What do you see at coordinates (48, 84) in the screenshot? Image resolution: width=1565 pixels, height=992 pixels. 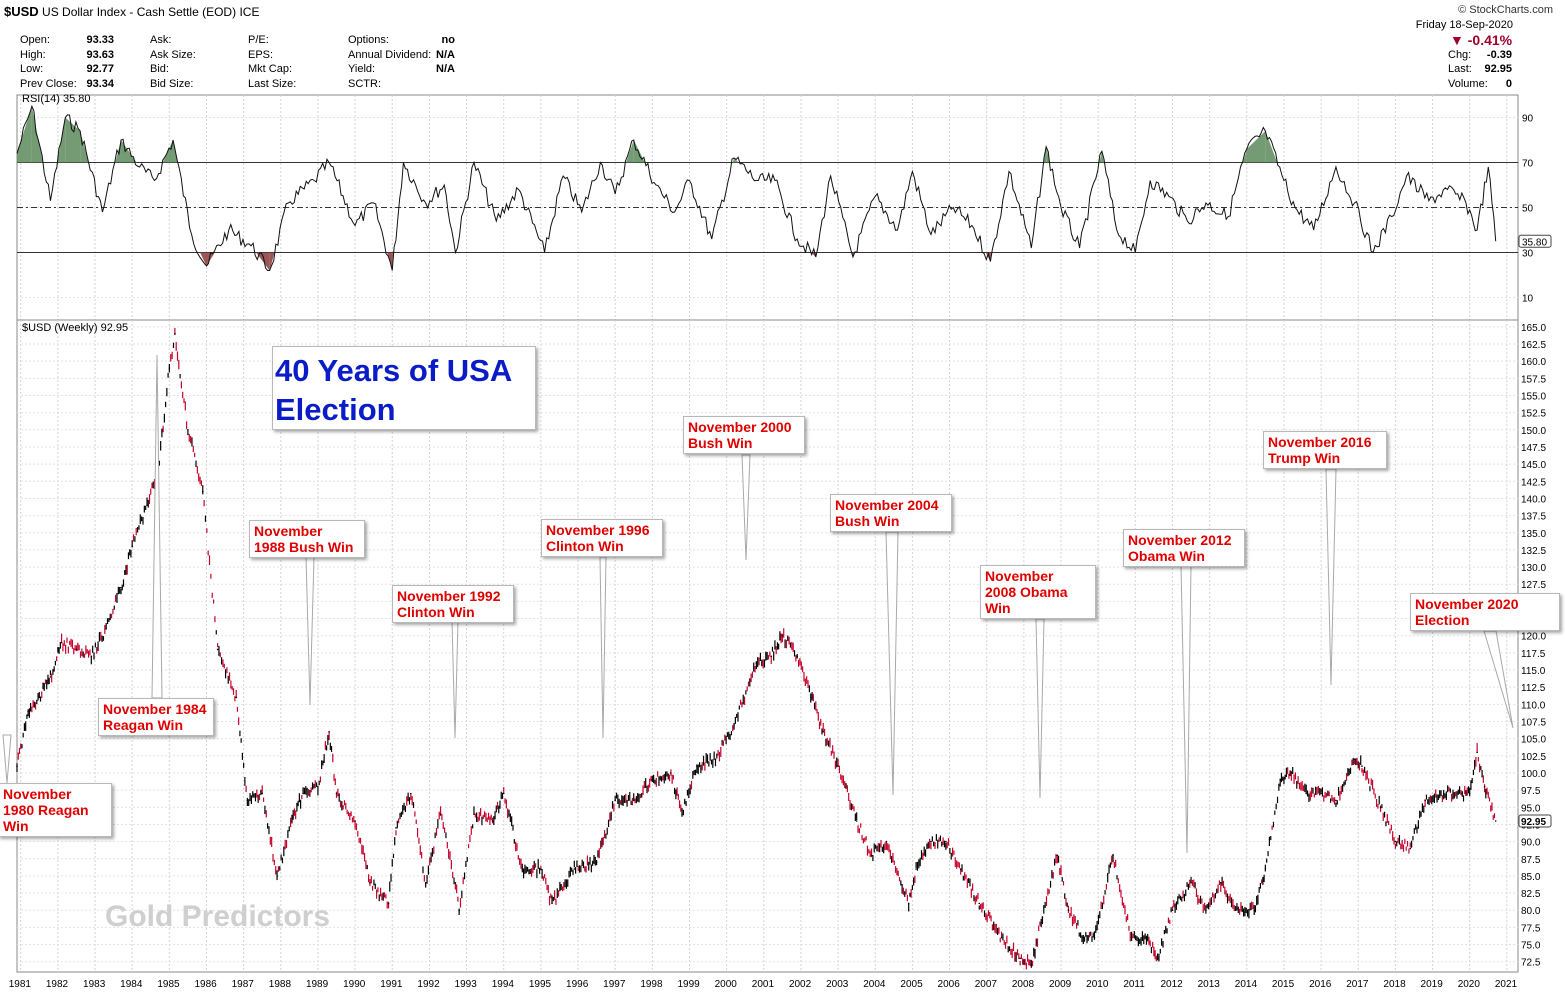 I see `quote-label: Prev Close:` at bounding box center [48, 84].